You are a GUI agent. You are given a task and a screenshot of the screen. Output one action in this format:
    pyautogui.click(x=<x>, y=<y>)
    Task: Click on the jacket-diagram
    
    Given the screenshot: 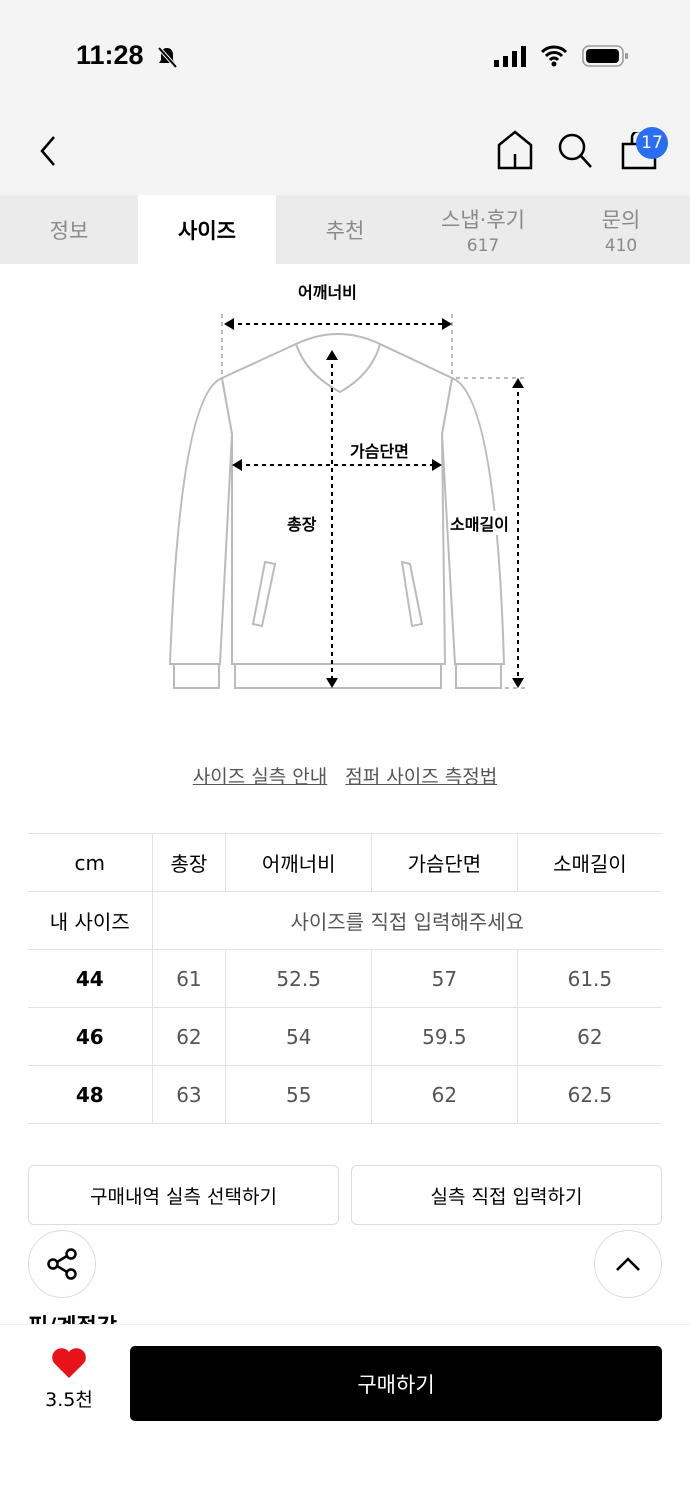 What is the action you would take?
    pyautogui.click(x=346, y=501)
    